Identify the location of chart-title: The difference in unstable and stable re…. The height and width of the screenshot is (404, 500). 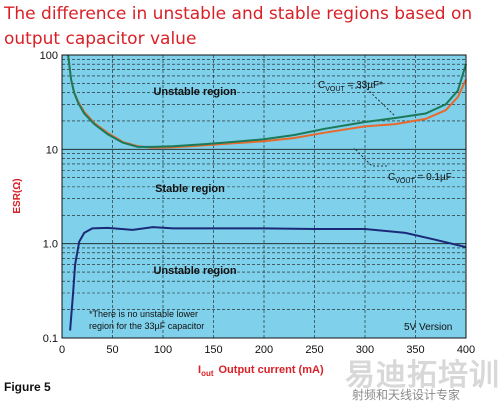
(238, 26).